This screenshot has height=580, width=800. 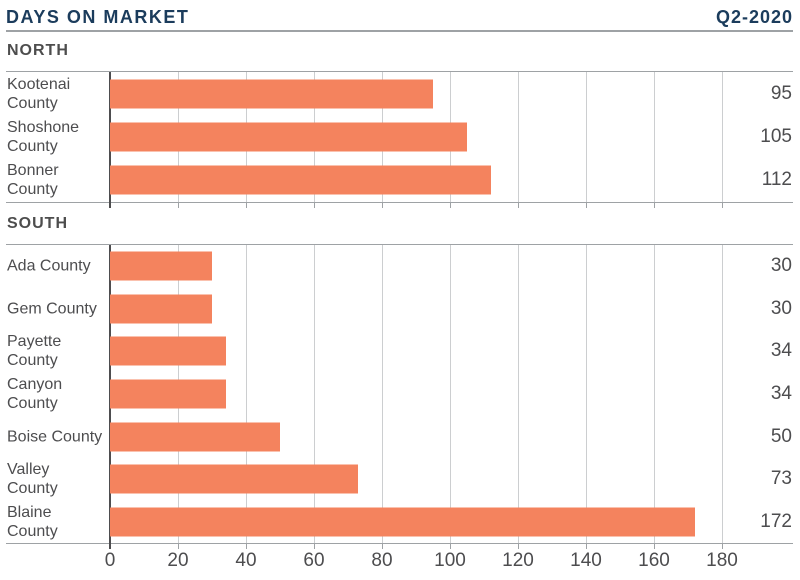 What do you see at coordinates (450, 560) in the screenshot?
I see `x-tick-label: 100` at bounding box center [450, 560].